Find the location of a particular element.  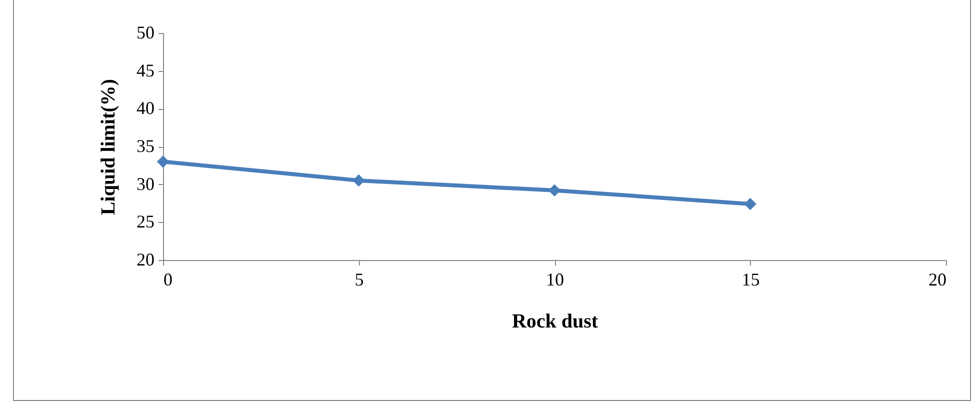

x-tick-label: 5 is located at coordinates (359, 280).